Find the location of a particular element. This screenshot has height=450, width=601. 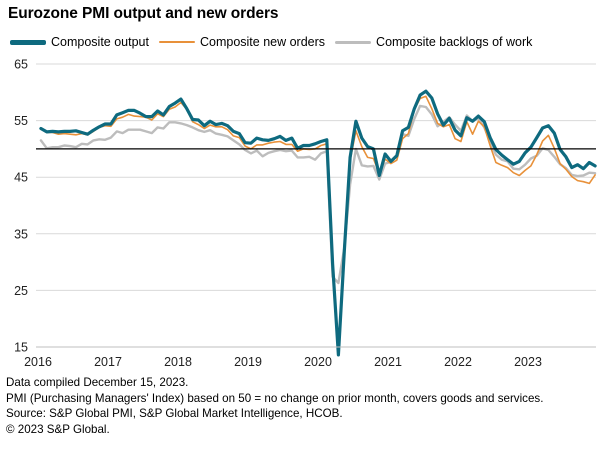

y-tick-label-35: 35 is located at coordinates (21, 234).